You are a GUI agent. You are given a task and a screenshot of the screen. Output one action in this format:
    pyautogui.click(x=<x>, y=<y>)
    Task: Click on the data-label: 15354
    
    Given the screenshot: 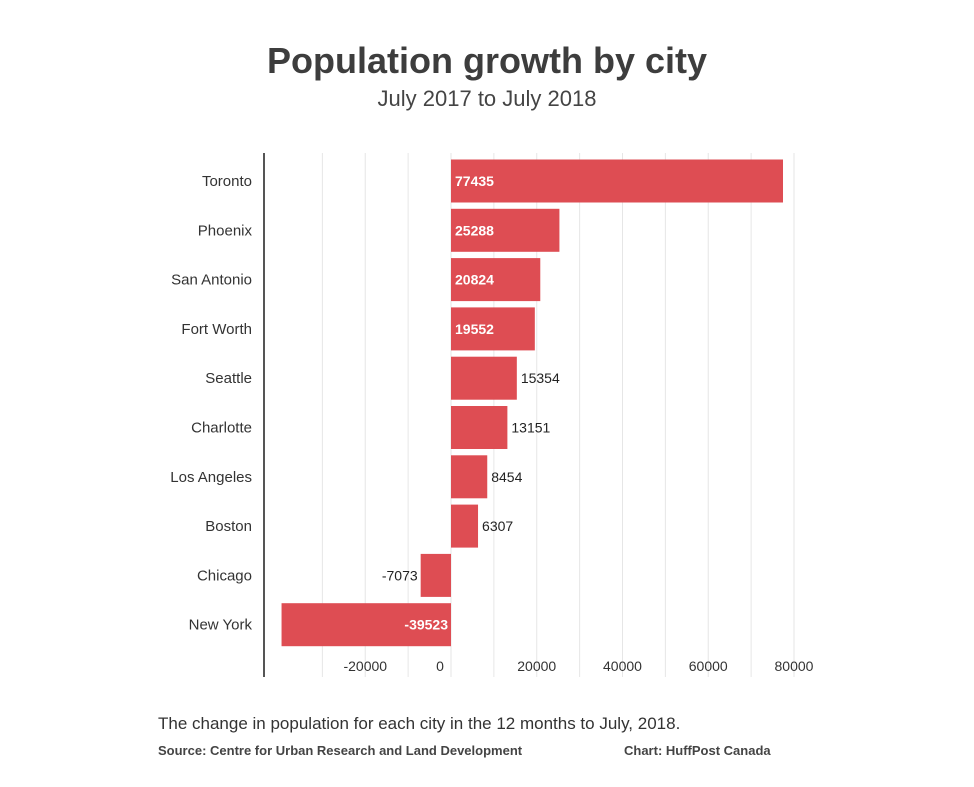 What is the action you would take?
    pyautogui.click(x=540, y=378)
    